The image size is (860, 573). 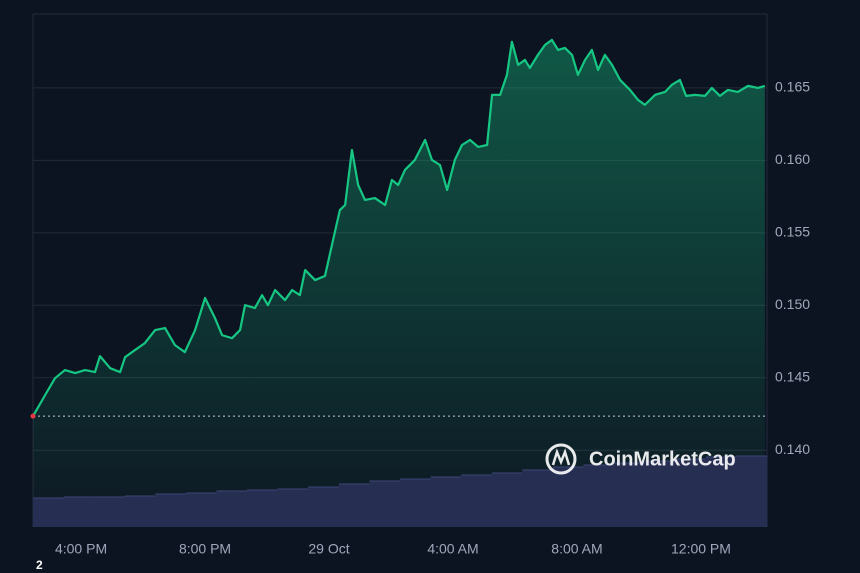 I want to click on watermark-text: CoinMarketCap, so click(x=662, y=459).